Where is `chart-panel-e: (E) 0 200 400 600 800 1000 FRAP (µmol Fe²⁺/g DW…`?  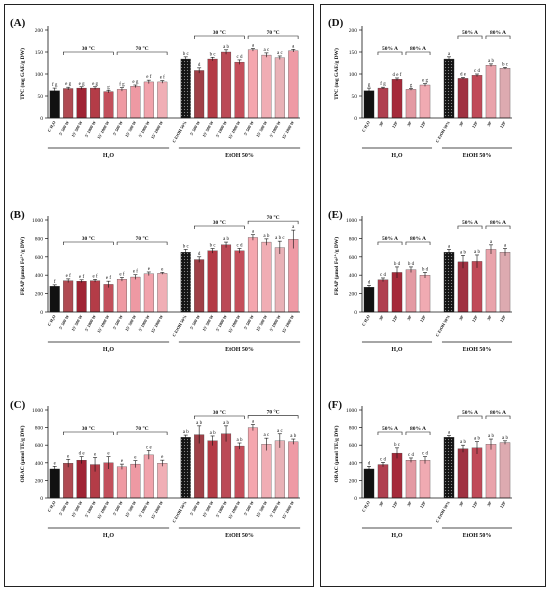
chart-panel-e: (E) 0 200 400 600 800 1000 FRAP (µmol Fe²⁺/g DW… is located at coordinates (420, 281).